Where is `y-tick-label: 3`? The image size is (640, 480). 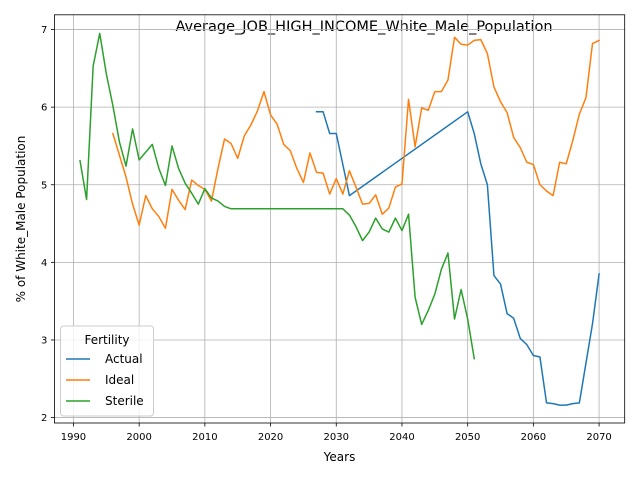 y-tick-label: 3 is located at coordinates (44, 341).